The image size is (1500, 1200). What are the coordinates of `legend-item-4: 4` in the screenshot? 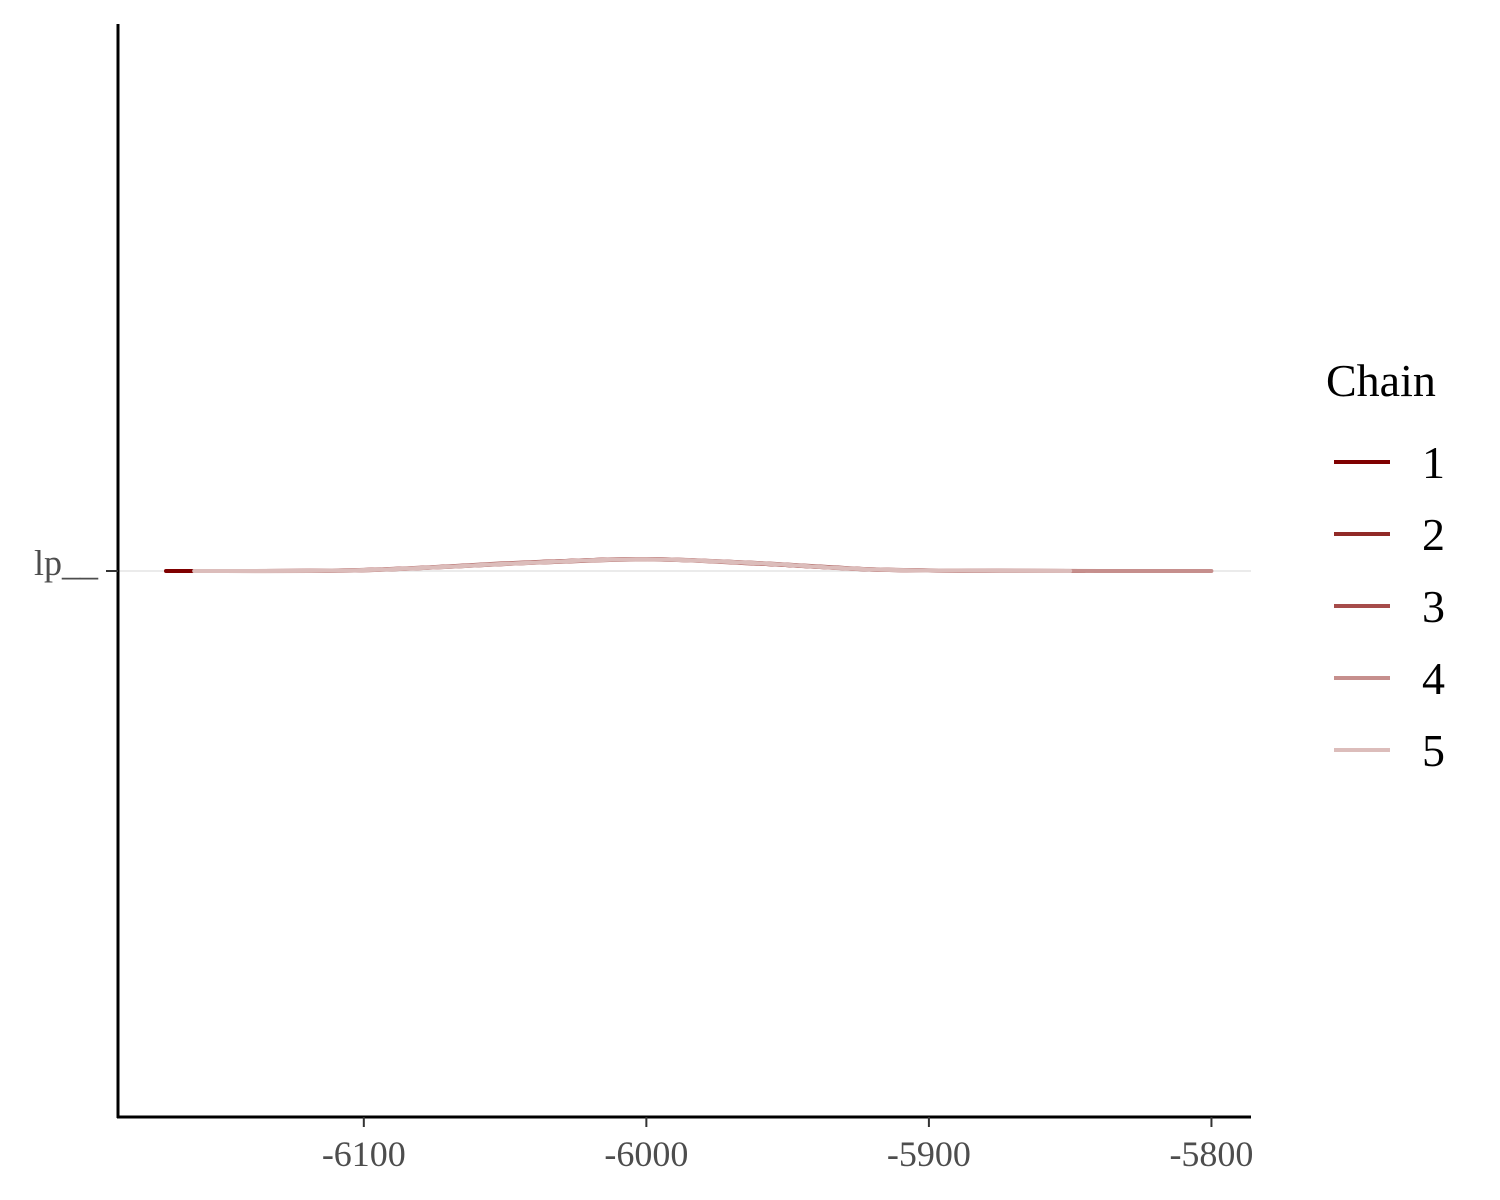 It's located at (1389, 678).